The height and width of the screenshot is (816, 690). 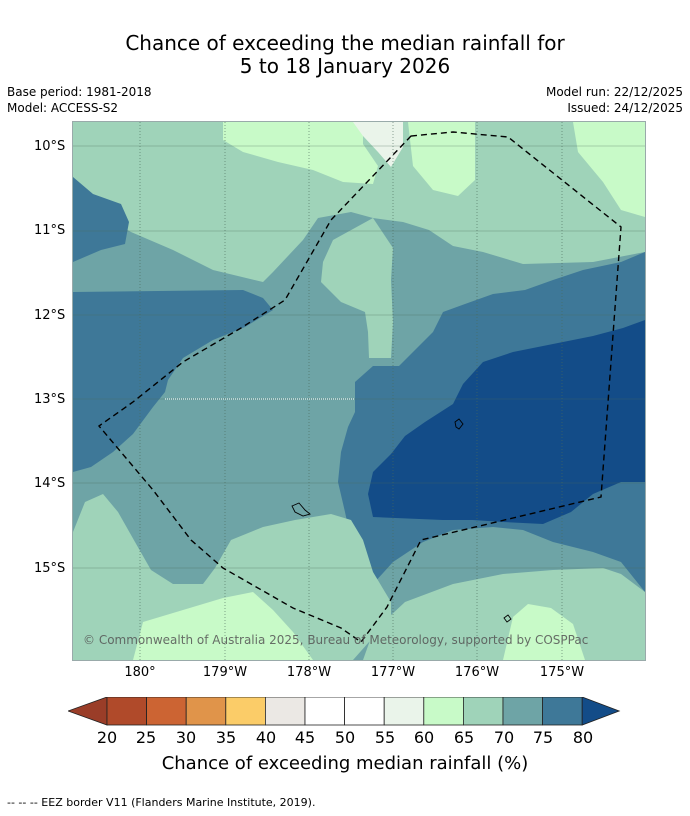 I want to click on map-title-line-2: 5 to 18 January 2026, so click(x=345, y=66).